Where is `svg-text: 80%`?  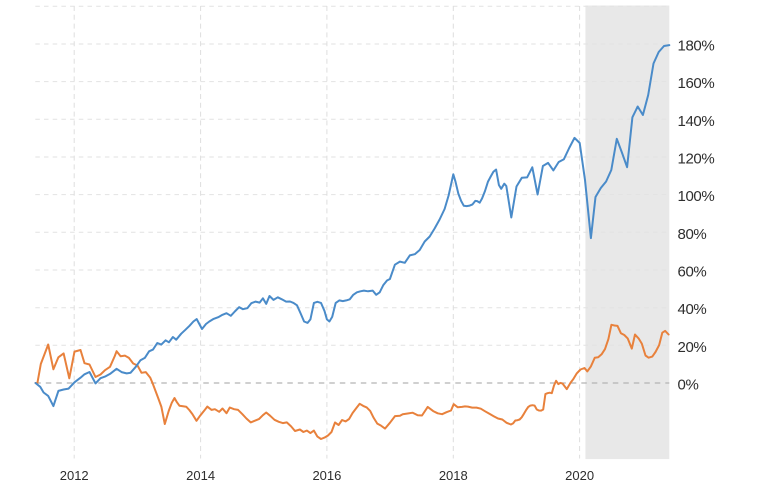 svg-text: 80% is located at coordinates (692, 234).